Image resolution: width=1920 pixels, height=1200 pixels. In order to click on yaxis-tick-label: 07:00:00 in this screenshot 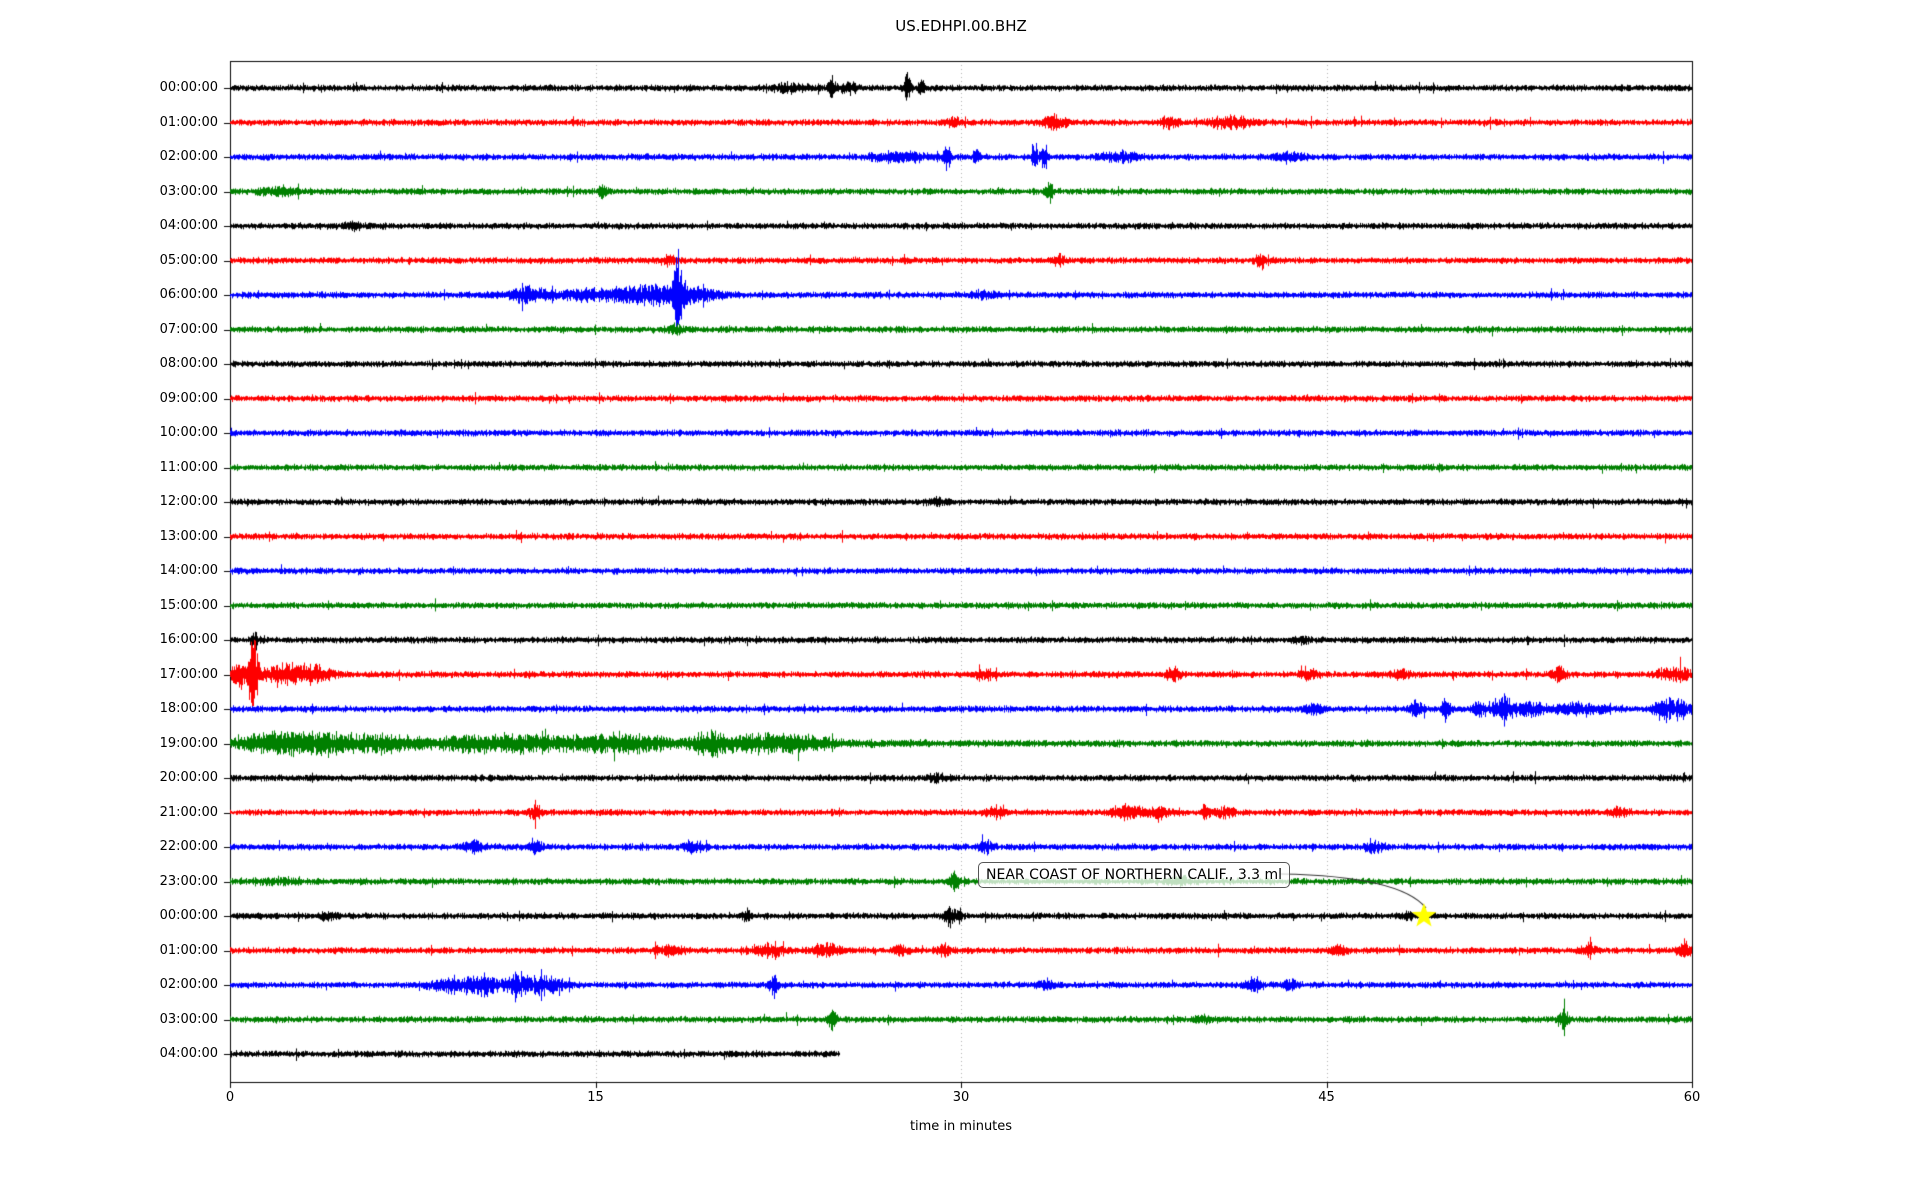, I will do `click(188, 329)`.